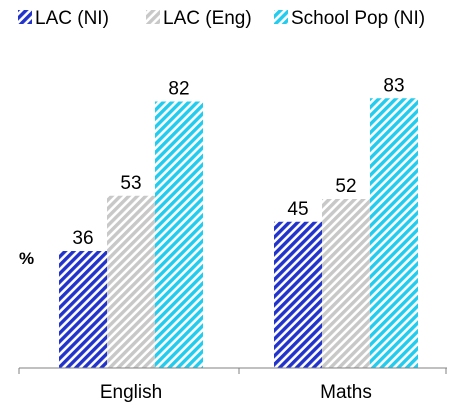 Image resolution: width=452 pixels, height=403 pixels. I want to click on legend: LAC (NI) LAC (Eng) School Pop (NI), so click(221, 18).